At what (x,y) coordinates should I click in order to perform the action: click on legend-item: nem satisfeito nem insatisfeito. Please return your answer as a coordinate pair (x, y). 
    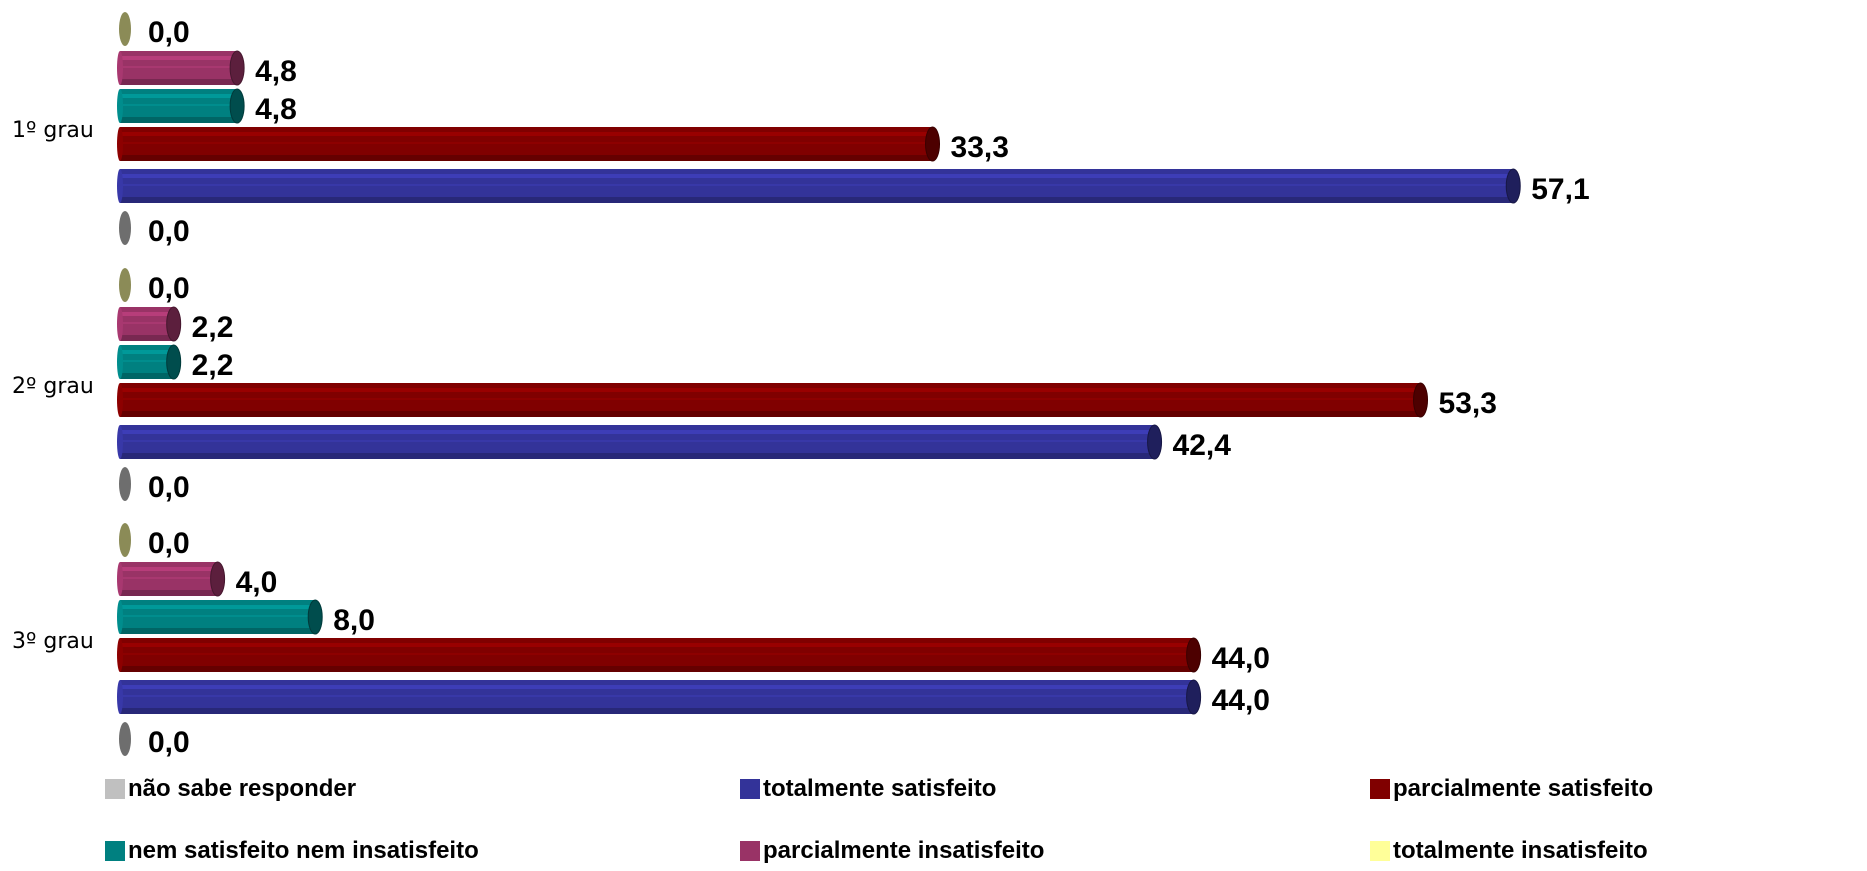
    Looking at the image, I should click on (292, 851).